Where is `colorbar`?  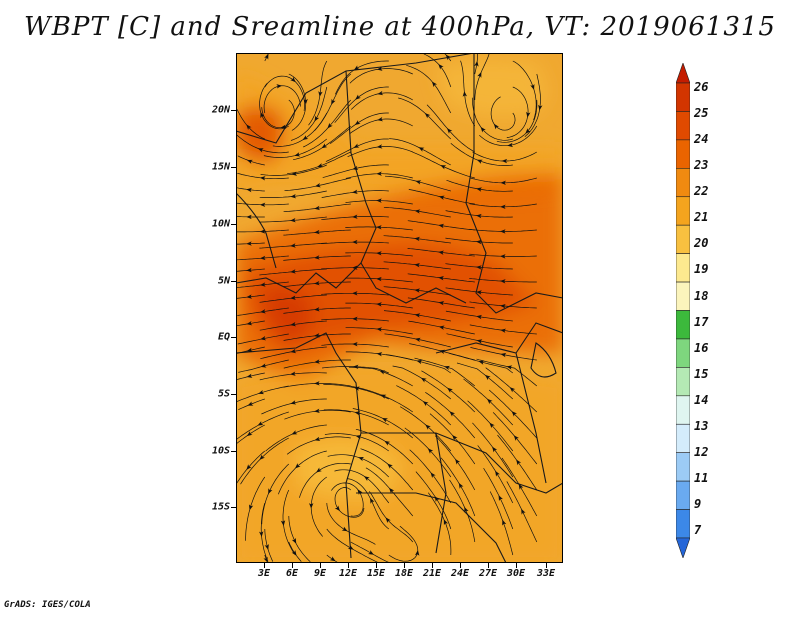
colorbar is located at coordinates (683, 310).